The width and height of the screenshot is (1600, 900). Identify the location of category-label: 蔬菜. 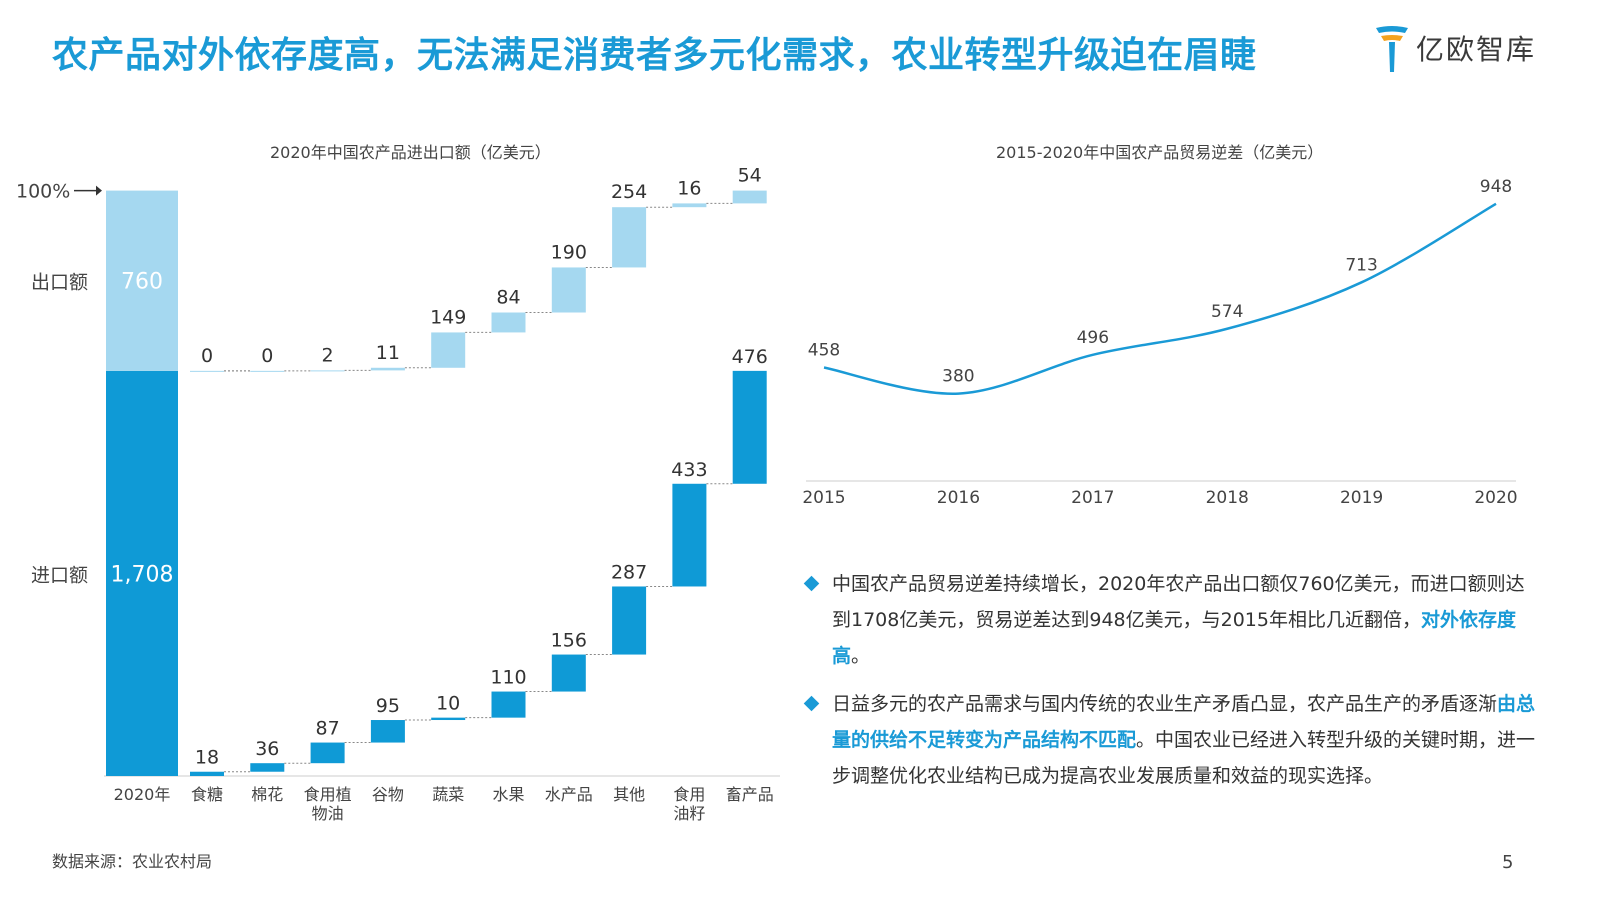
(448, 794).